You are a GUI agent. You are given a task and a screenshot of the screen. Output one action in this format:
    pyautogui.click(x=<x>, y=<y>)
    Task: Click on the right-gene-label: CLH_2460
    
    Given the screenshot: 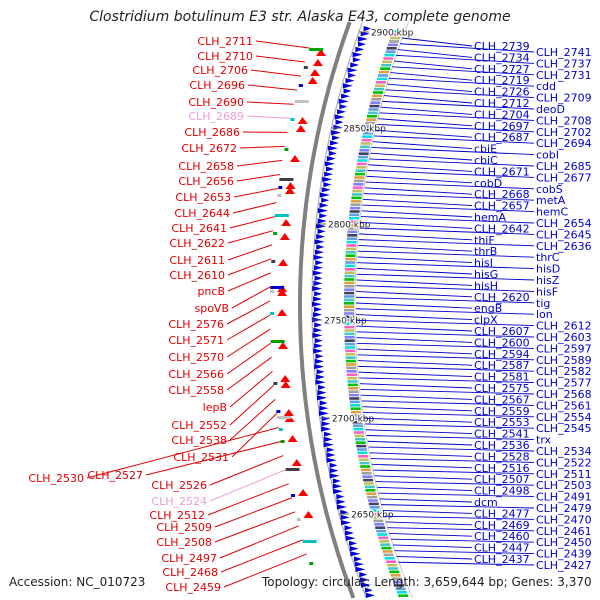 What is the action you would take?
    pyautogui.click(x=502, y=536)
    